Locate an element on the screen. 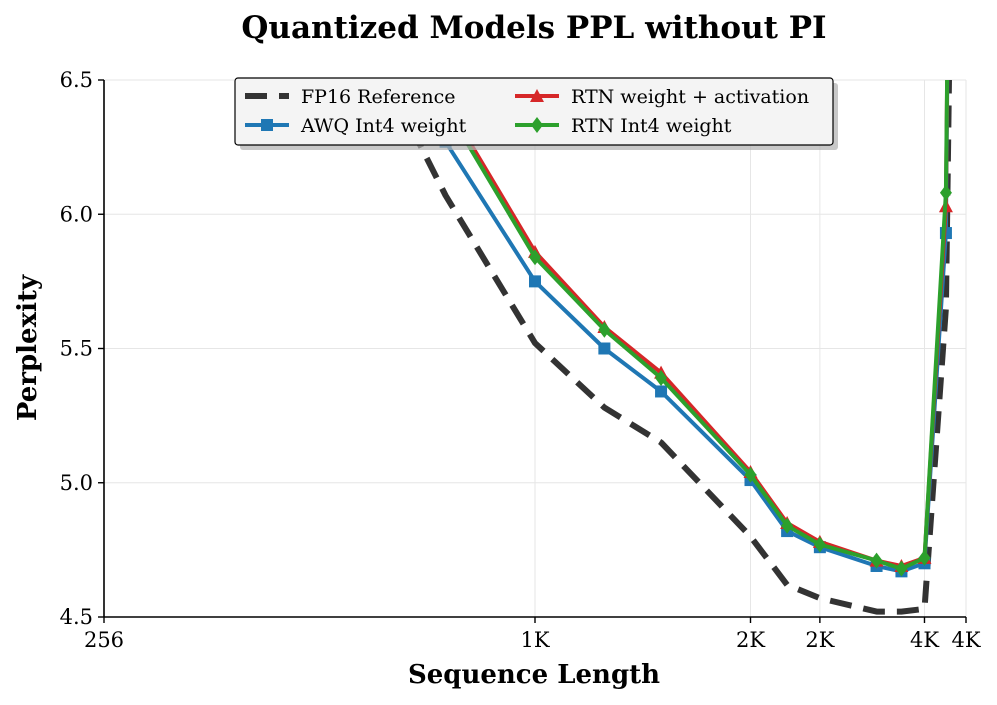 This screenshot has width=997, height=705. legend-label: RTN weight + activation is located at coordinates (690, 97).